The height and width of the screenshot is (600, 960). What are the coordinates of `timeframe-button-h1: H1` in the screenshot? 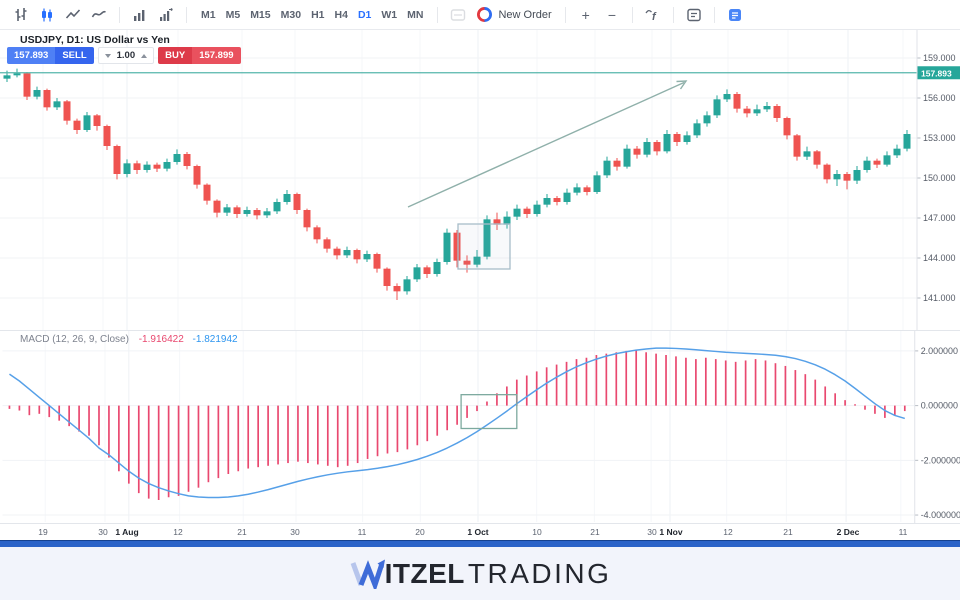 It's located at (317, 15).